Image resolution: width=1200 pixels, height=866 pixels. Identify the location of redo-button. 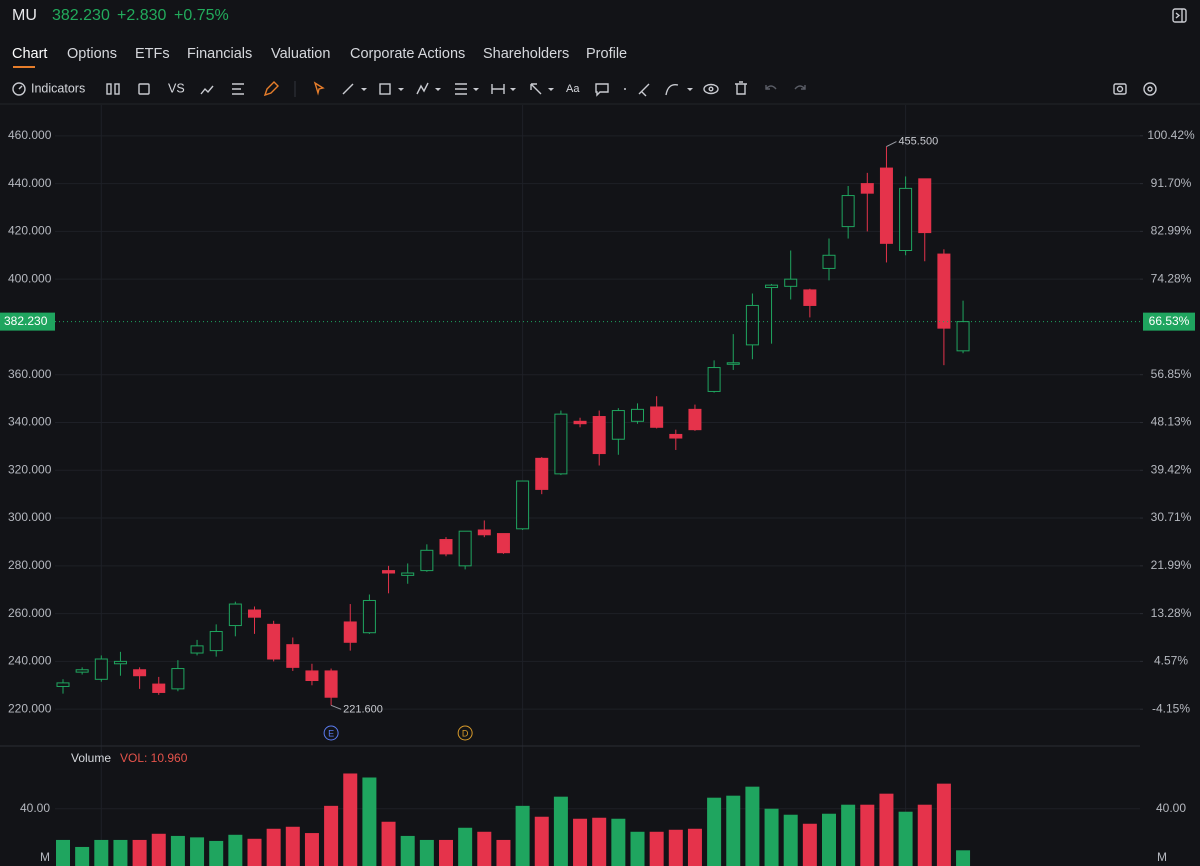
(800, 87).